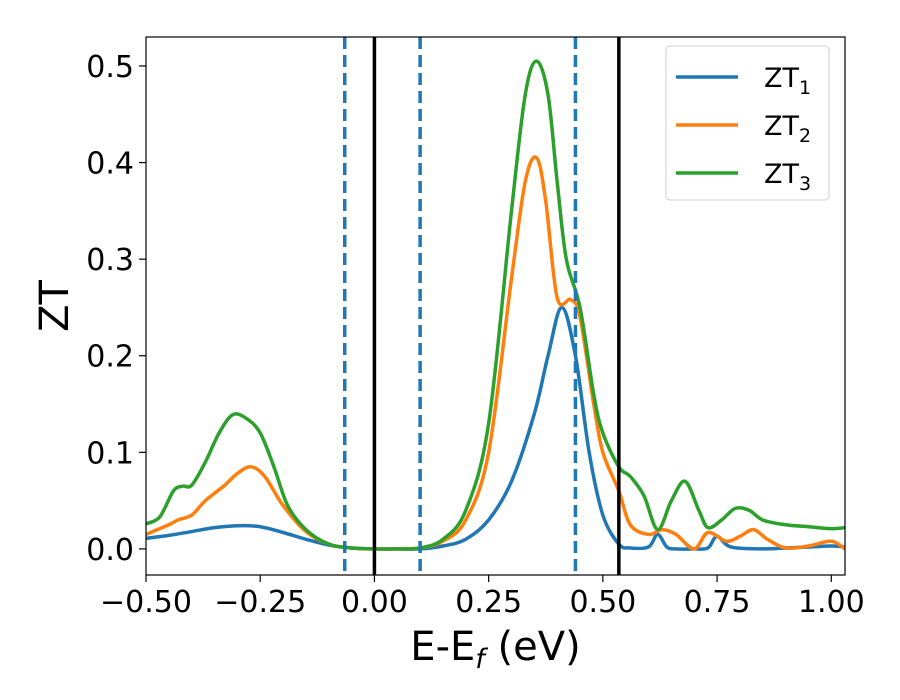 The width and height of the screenshot is (900, 700). What do you see at coordinates (831, 602) in the screenshot?
I see `x-tick-label: 1.00` at bounding box center [831, 602].